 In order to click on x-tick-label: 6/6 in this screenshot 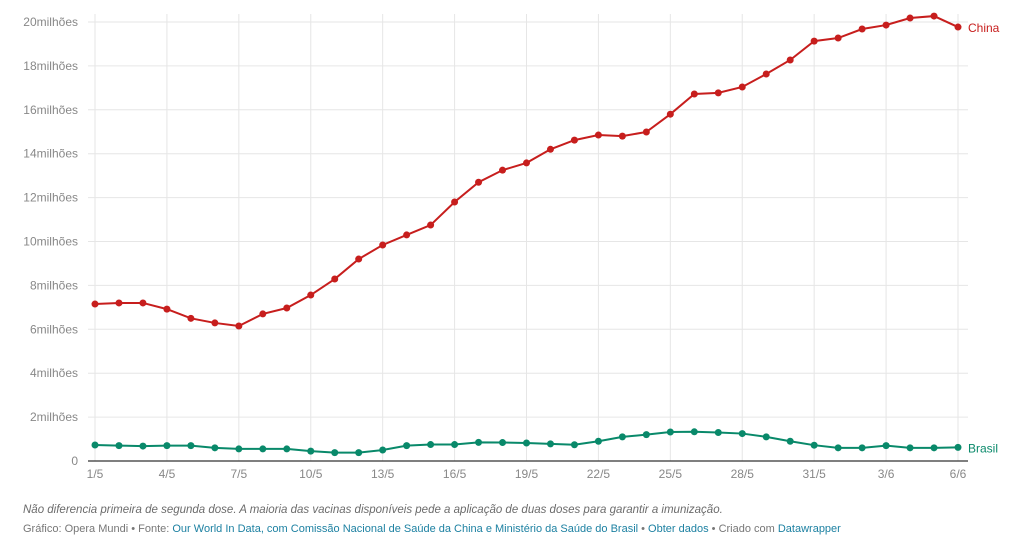, I will do `click(958, 474)`.